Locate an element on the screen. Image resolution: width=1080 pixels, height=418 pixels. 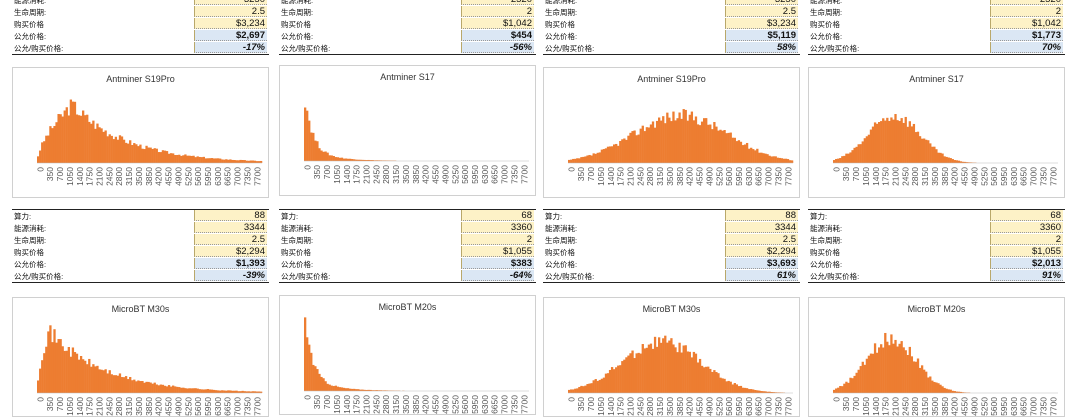
x-tick-label: 7000 is located at coordinates (505, 404).